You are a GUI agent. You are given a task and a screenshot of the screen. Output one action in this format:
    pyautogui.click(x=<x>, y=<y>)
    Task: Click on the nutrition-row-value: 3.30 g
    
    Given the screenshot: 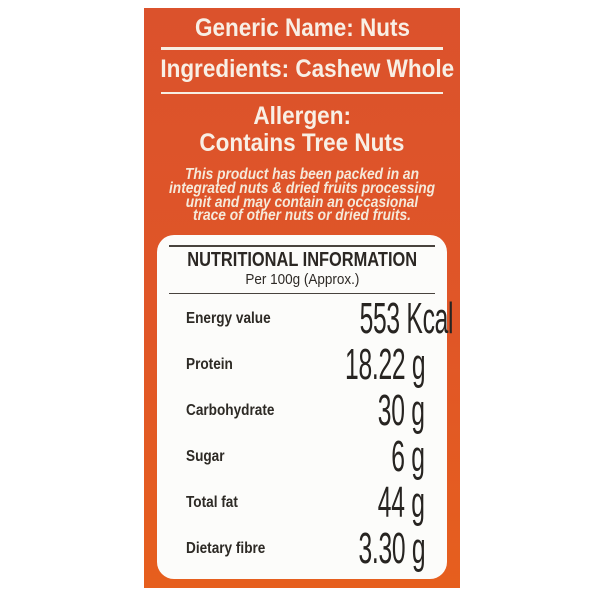 What is the action you would take?
    pyautogui.click(x=391, y=549)
    